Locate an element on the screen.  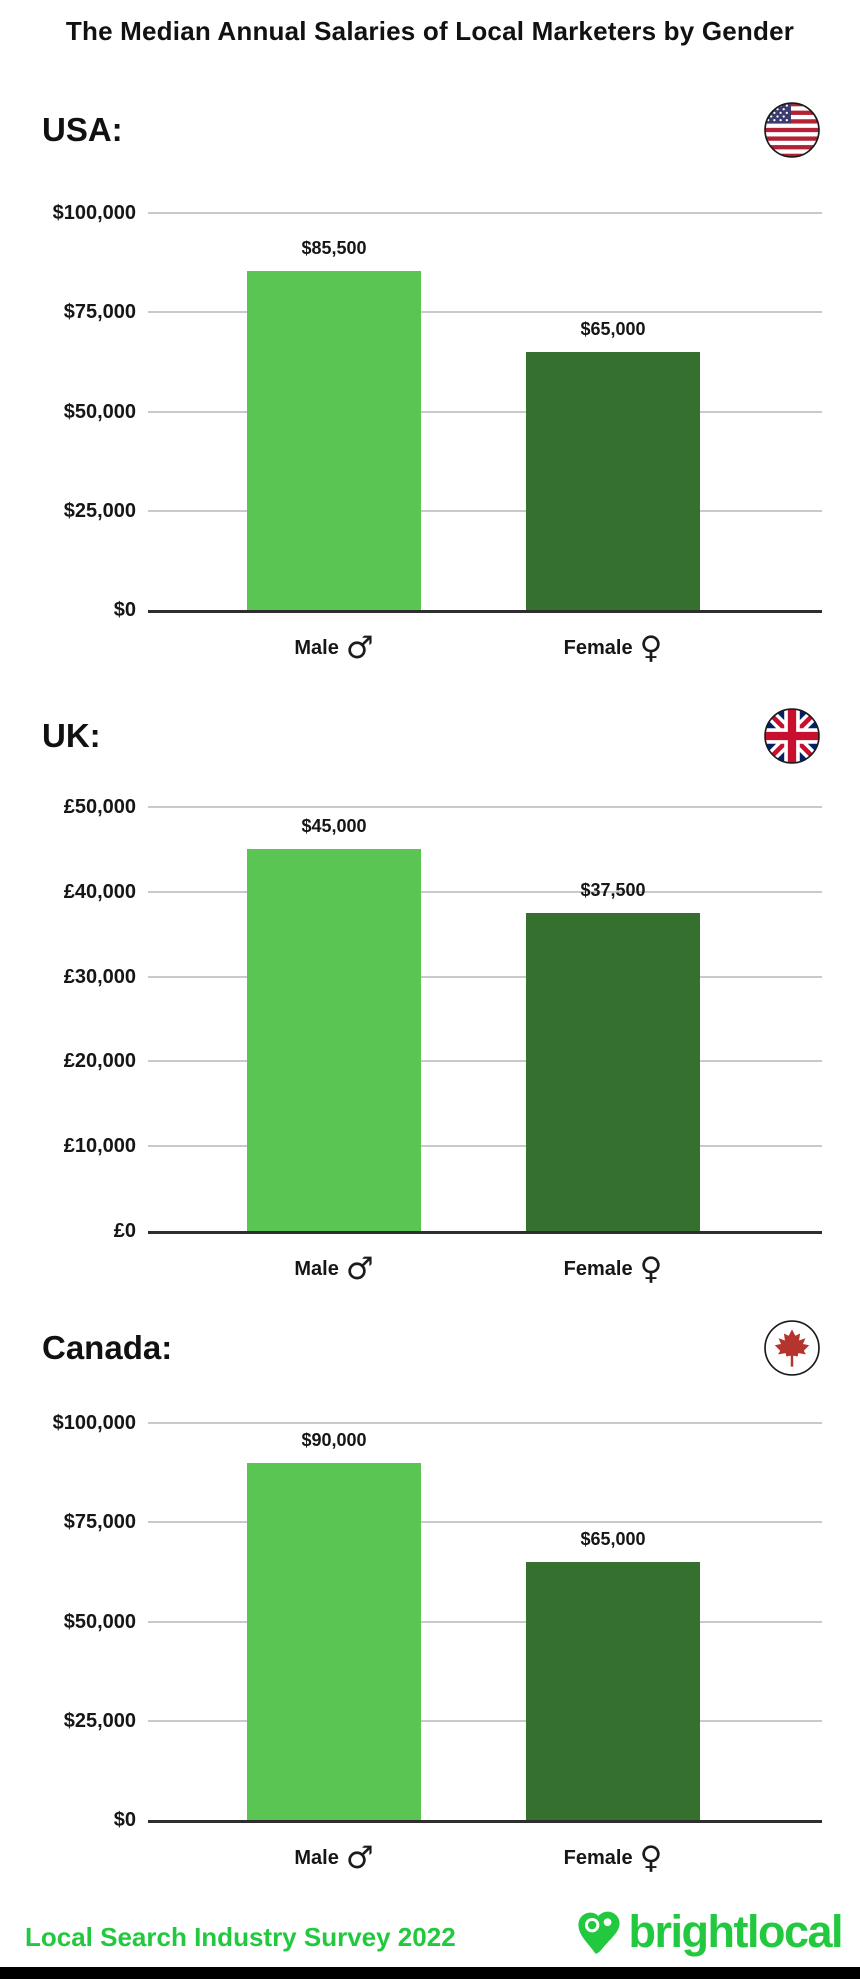
bar-value-label: $45,000 is located at coordinates (334, 826).